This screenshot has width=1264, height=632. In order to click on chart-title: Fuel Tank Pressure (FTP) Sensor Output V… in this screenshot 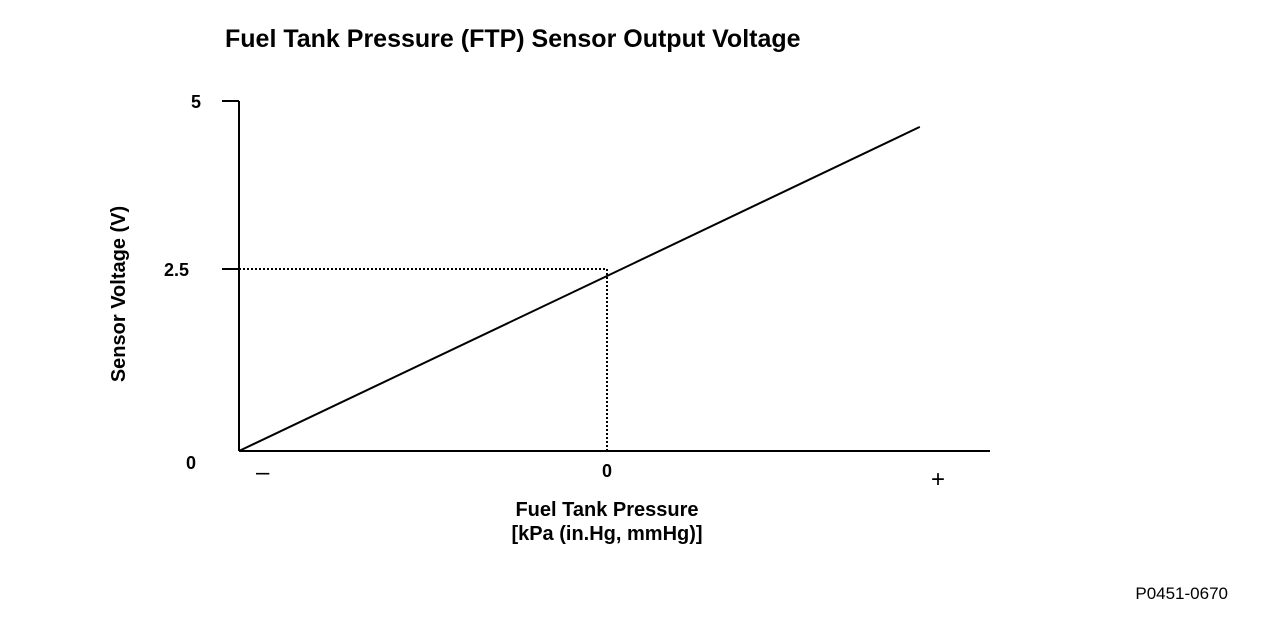, I will do `click(513, 39)`.